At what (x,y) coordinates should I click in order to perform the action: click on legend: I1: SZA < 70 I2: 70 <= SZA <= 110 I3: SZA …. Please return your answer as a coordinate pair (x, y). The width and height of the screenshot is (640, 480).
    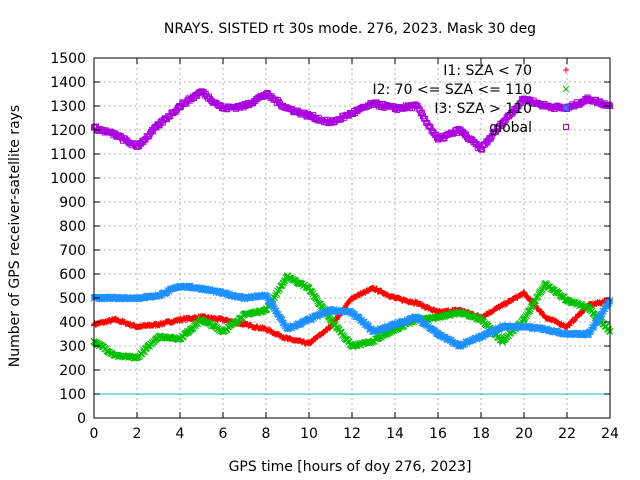
    Looking at the image, I should click on (471, 99).